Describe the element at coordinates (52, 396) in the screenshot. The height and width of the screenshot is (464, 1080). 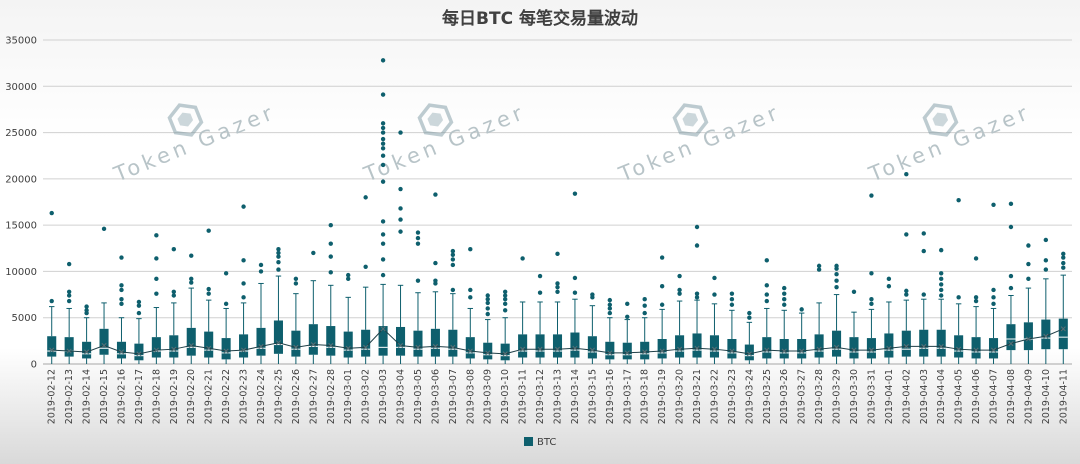
I see `x-tick-label-2019-02-12: 2019-02-12` at that location.